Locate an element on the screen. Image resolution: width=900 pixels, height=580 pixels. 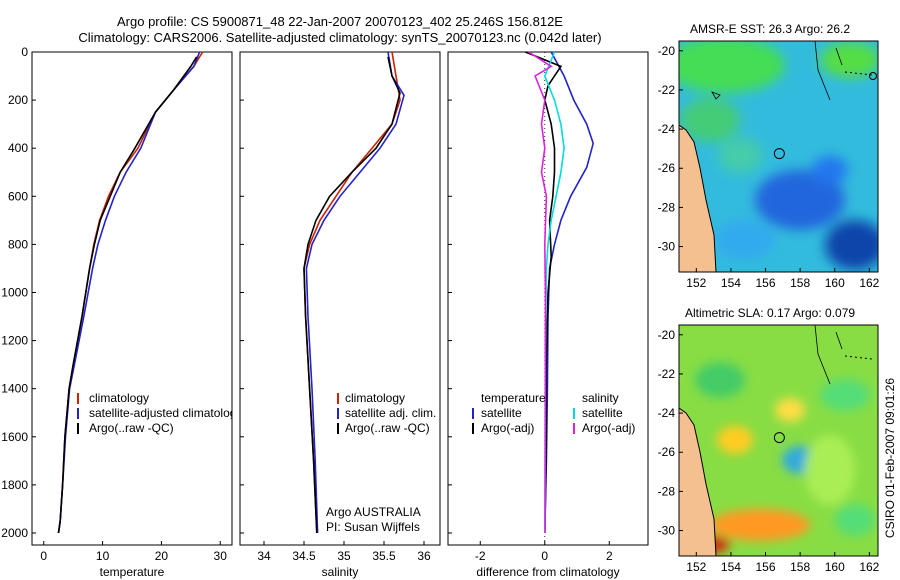
sst-lat-tick-label: -24 is located at coordinates (667, 129).